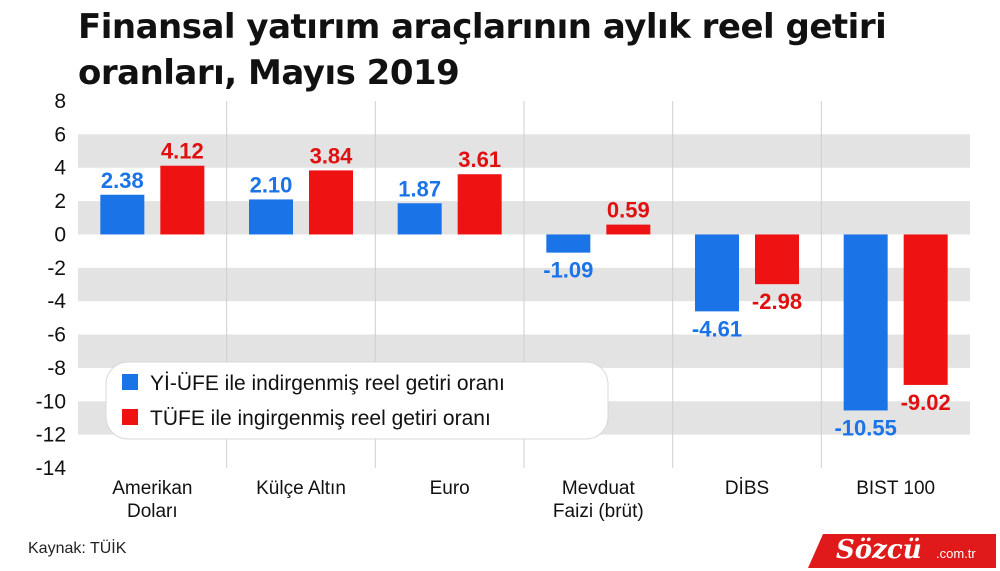  I want to click on brand-name: Sözcü, so click(879, 550).